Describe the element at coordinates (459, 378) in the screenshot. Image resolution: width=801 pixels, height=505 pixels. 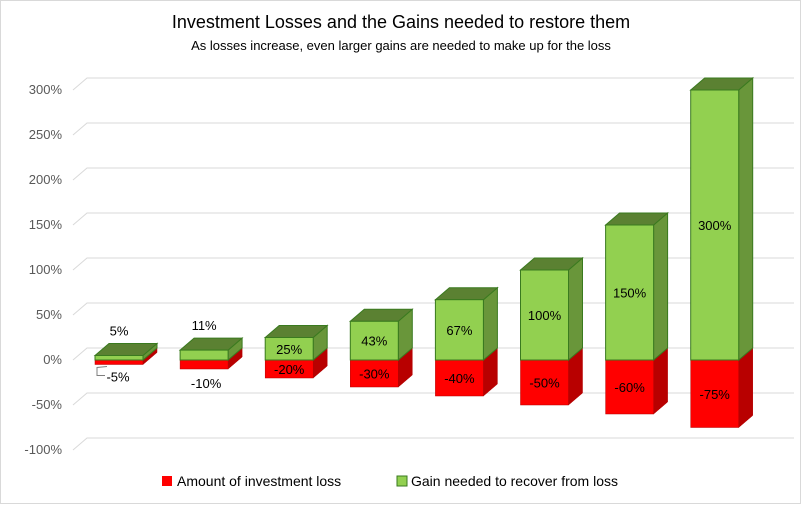
I see `loss-data-label: -40%` at that location.